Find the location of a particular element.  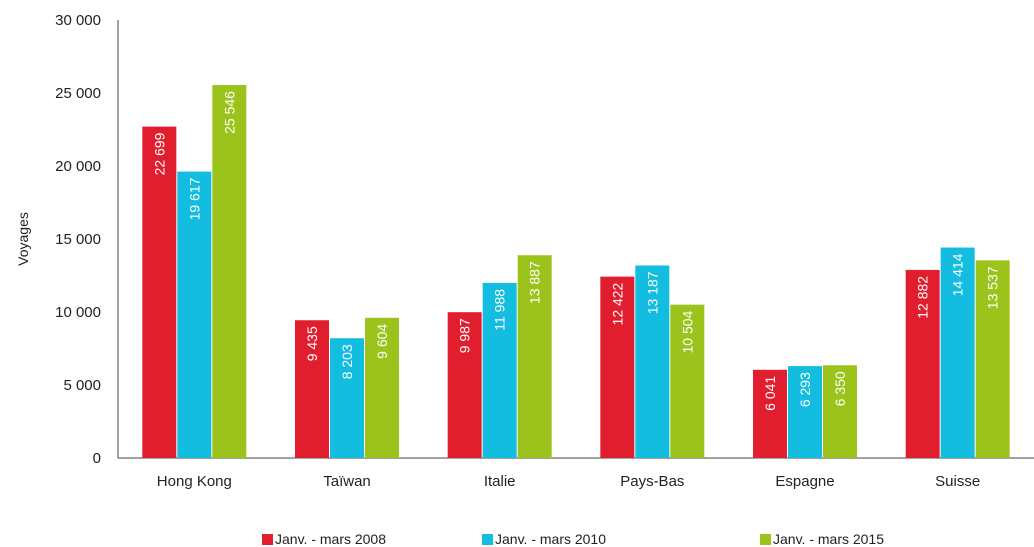

y-tick-label: 10 000 is located at coordinates (78, 312).